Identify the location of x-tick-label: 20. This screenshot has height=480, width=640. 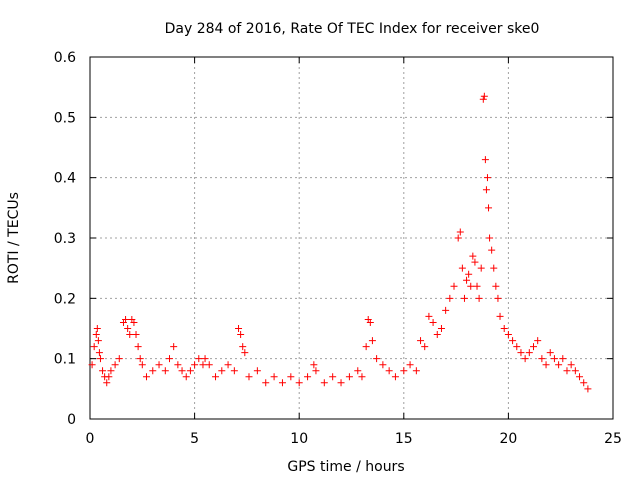
(508, 439).